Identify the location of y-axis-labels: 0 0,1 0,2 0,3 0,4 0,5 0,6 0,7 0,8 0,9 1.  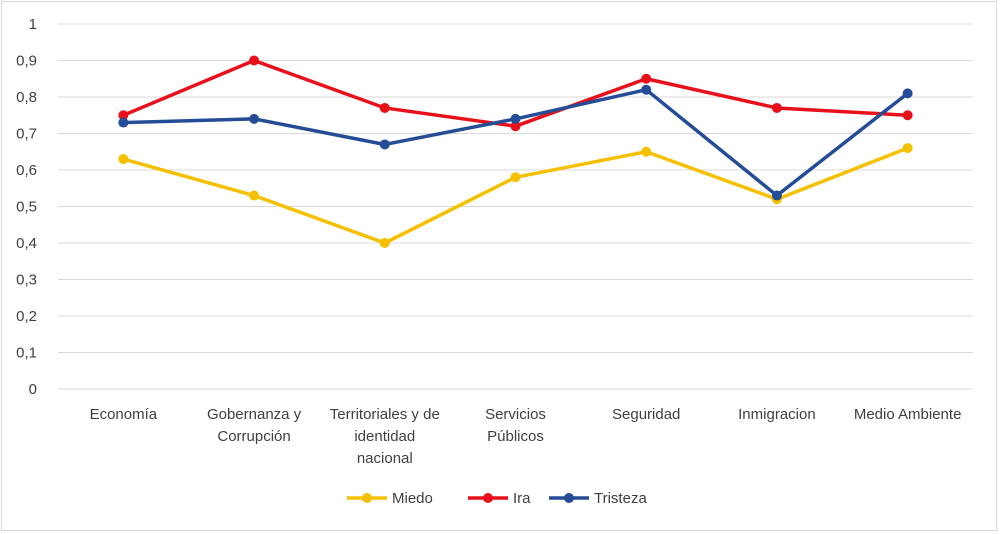
(26, 207).